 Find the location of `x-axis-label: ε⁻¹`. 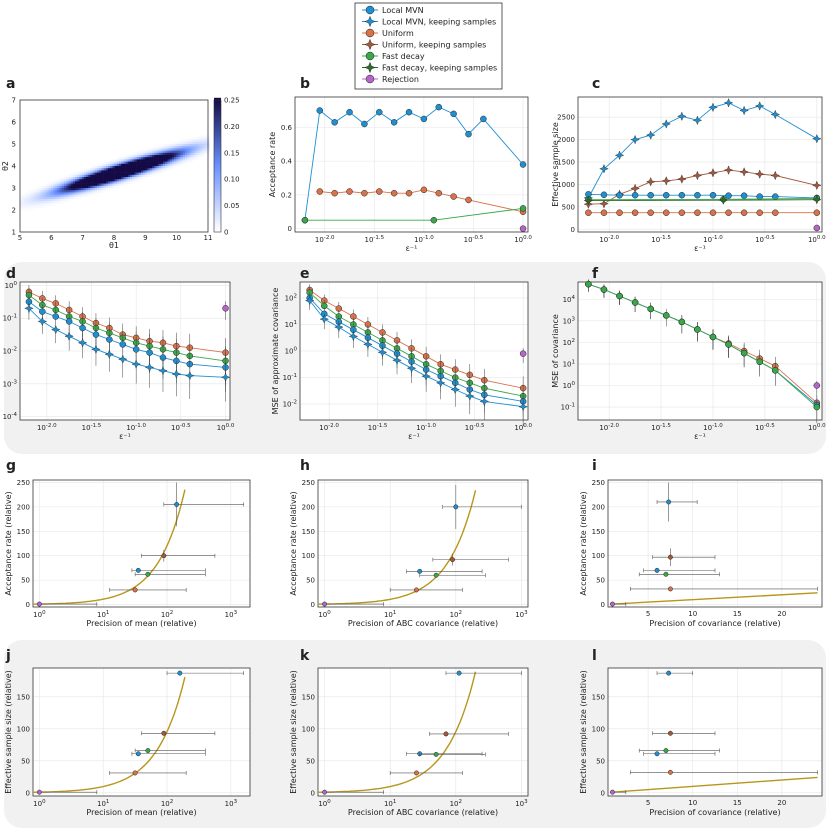

x-axis-label: ε⁻¹ is located at coordinates (125, 436).